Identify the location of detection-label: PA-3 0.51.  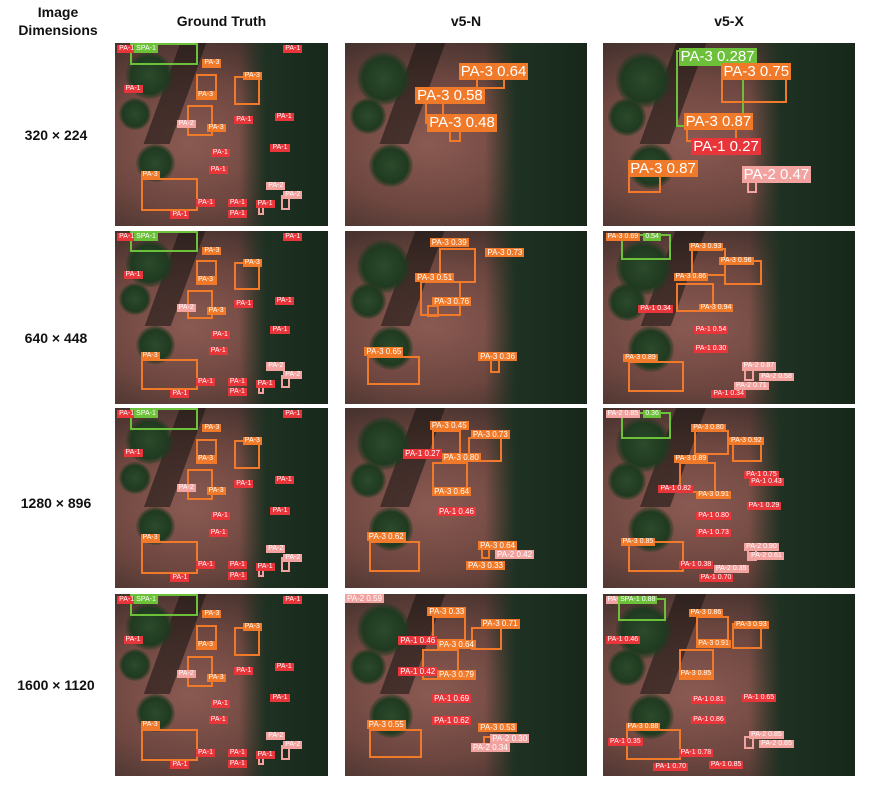
(435, 277).